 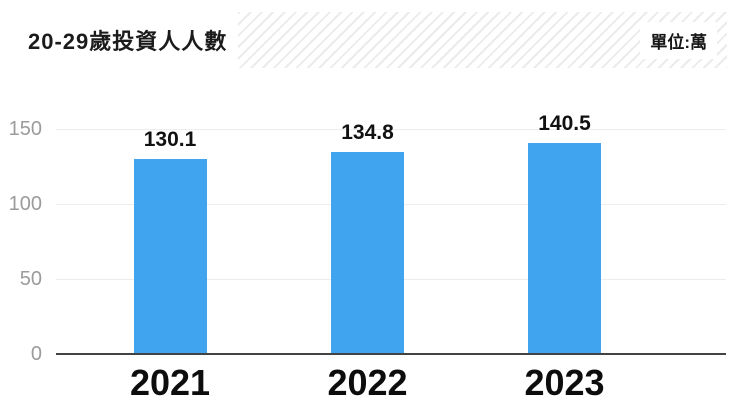 I want to click on bar-value-label: 140.5, so click(x=564, y=123).